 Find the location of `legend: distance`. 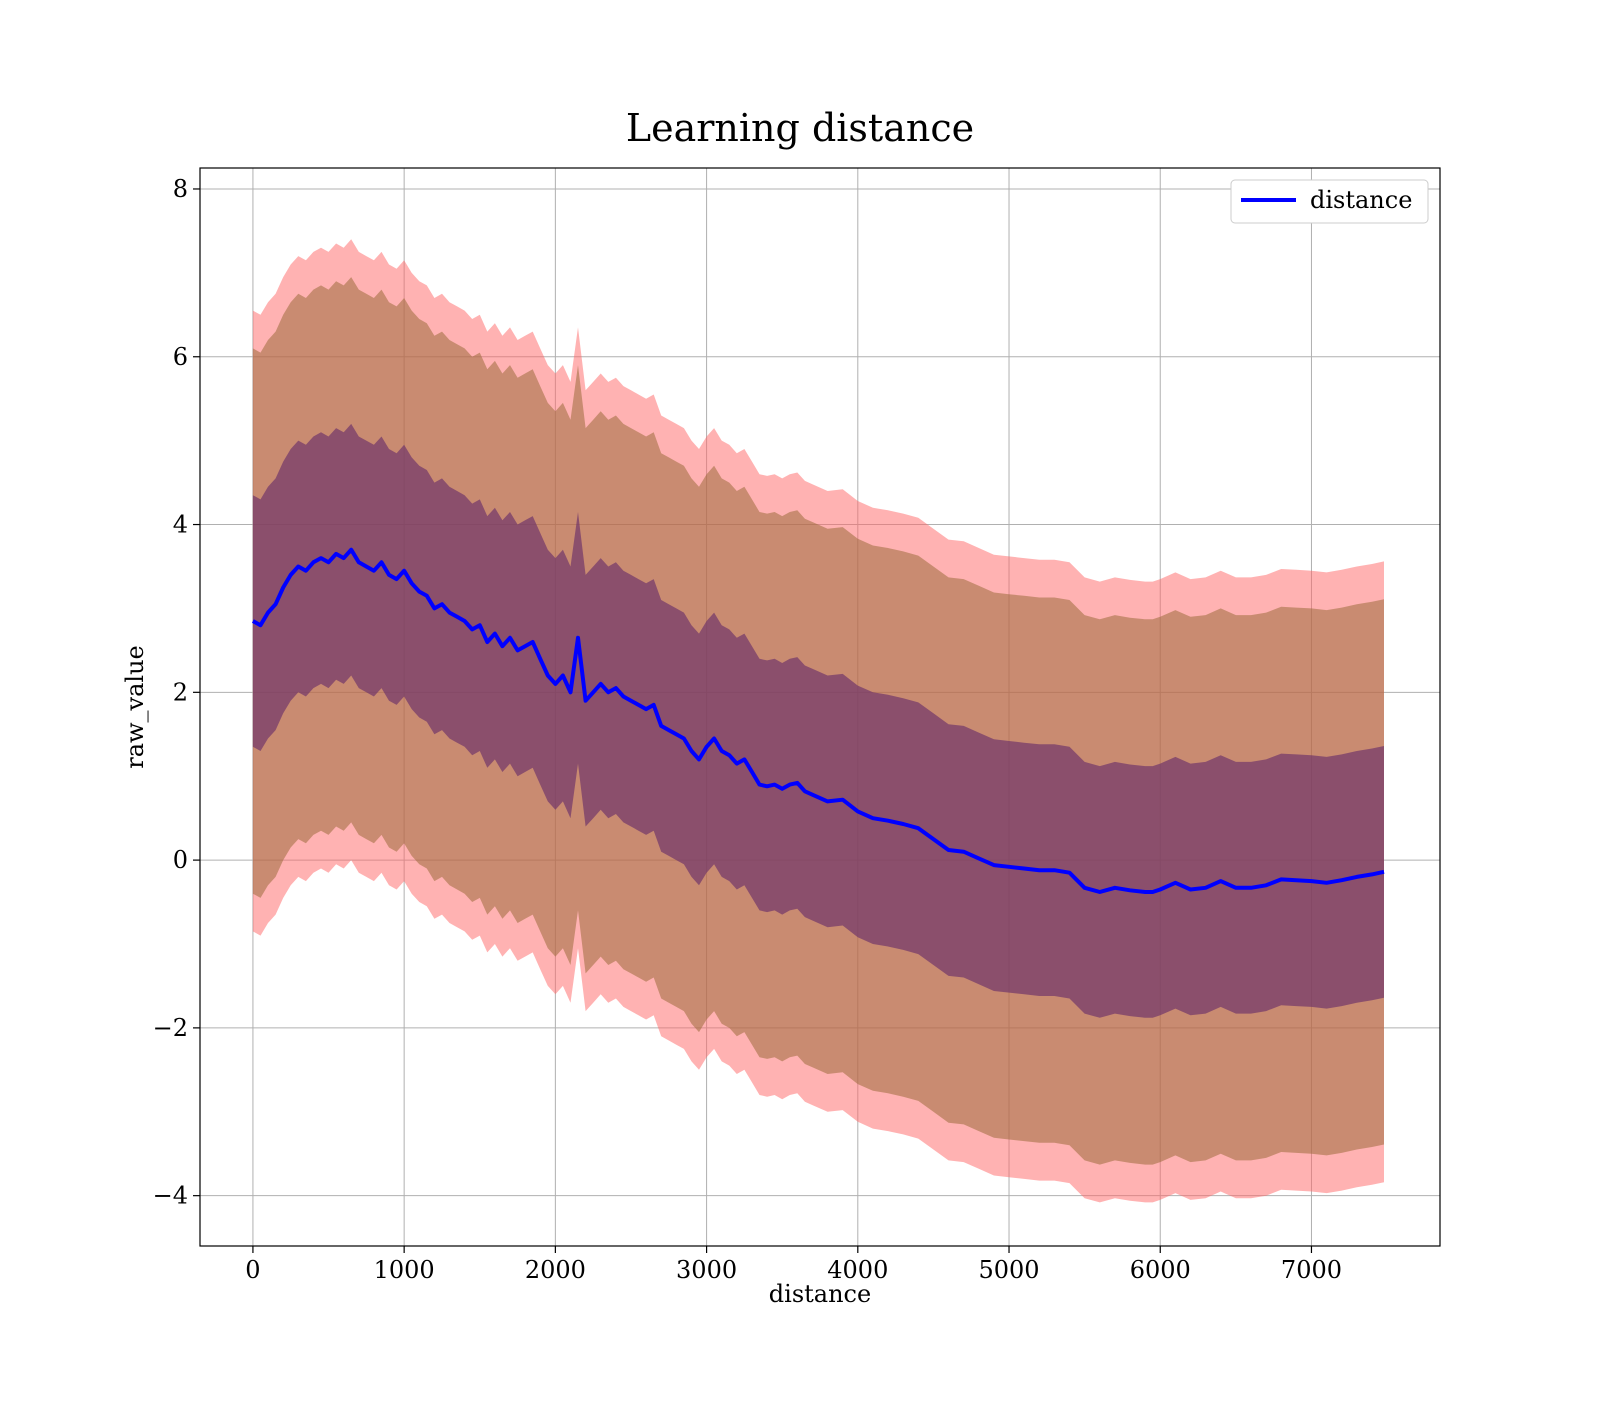

legend: distance is located at coordinates (1329, 201).